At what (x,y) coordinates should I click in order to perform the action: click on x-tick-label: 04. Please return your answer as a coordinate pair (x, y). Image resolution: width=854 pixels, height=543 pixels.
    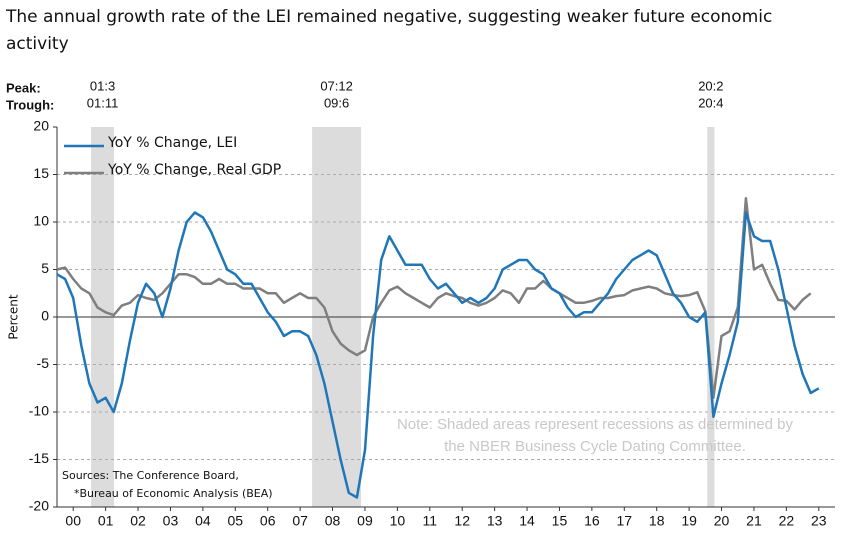
    Looking at the image, I should click on (203, 521).